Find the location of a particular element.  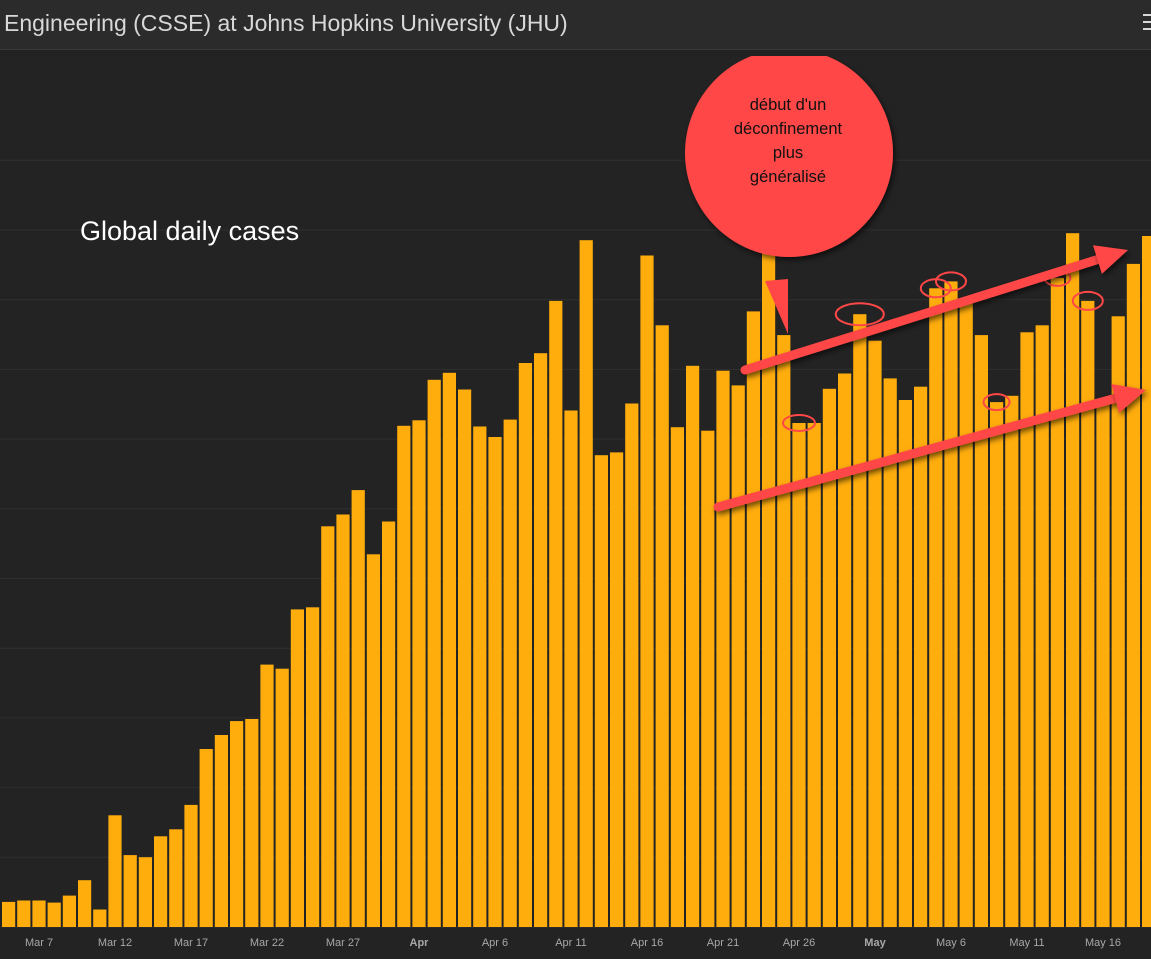

annotation-line: généralisé is located at coordinates (788, 177).